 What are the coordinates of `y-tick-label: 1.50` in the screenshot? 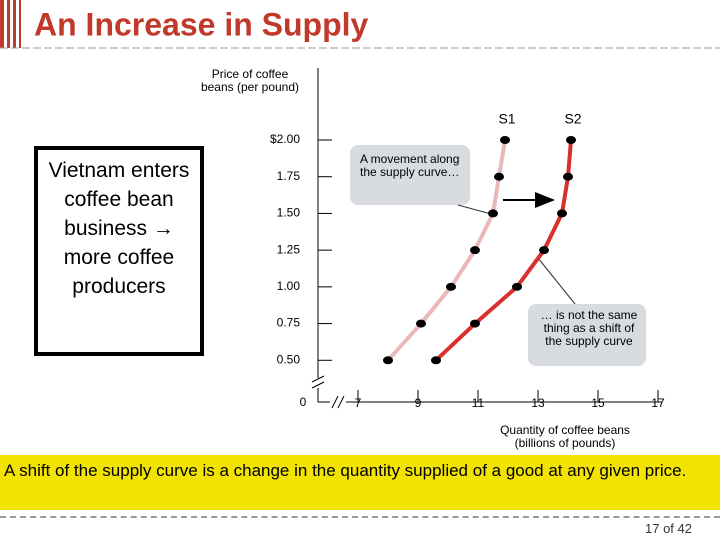 It's located at (289, 213).